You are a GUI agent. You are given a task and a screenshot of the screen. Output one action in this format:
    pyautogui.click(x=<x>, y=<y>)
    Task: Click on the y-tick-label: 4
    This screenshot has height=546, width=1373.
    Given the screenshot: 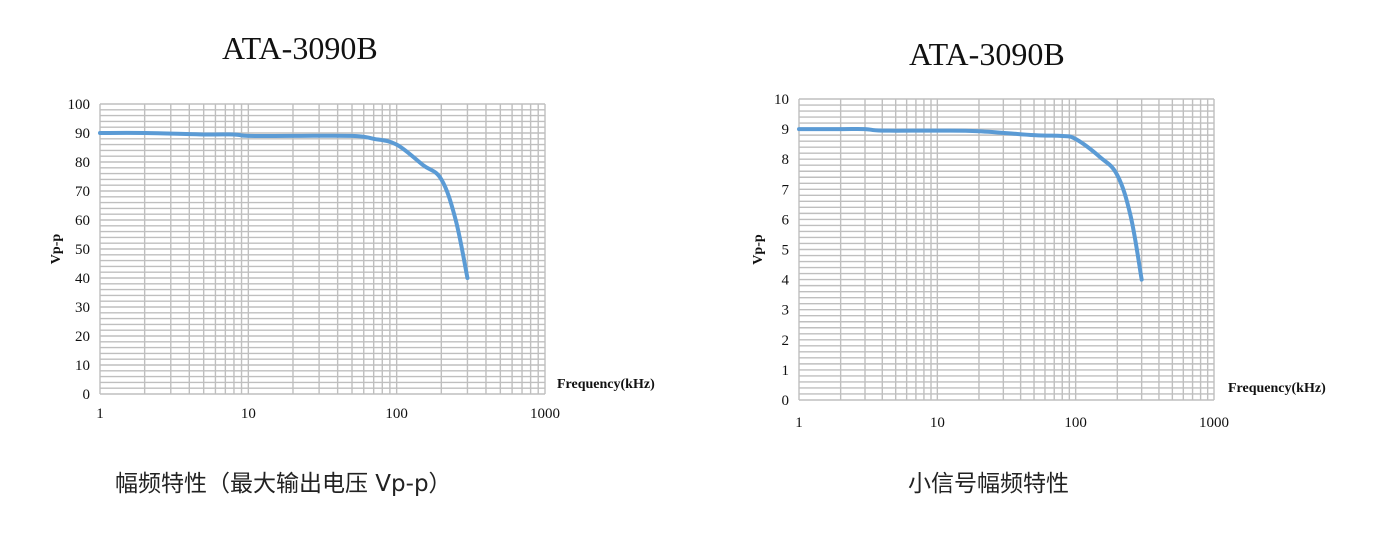 What is the action you would take?
    pyautogui.click(x=786, y=281)
    